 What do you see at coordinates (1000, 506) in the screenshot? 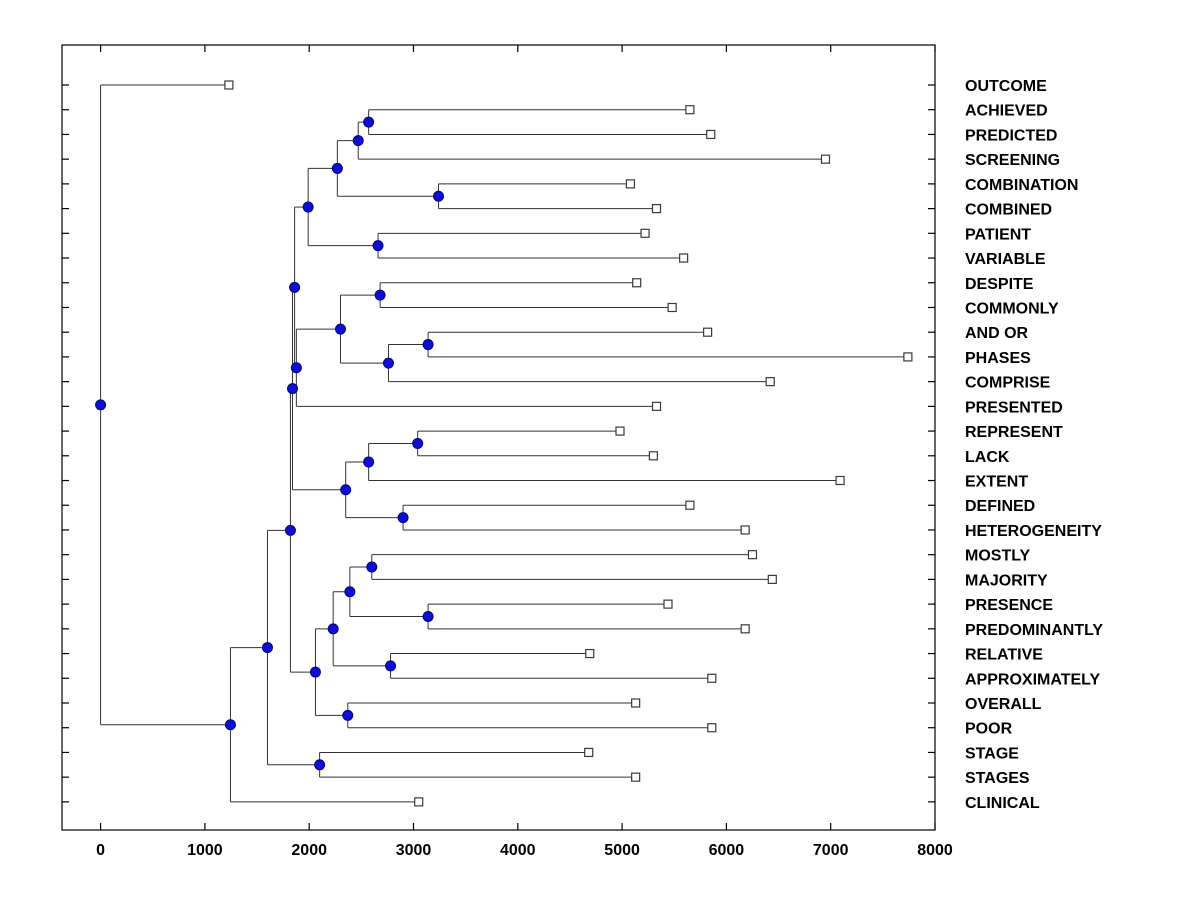
I see `leaf-label: DEFINED` at bounding box center [1000, 506].